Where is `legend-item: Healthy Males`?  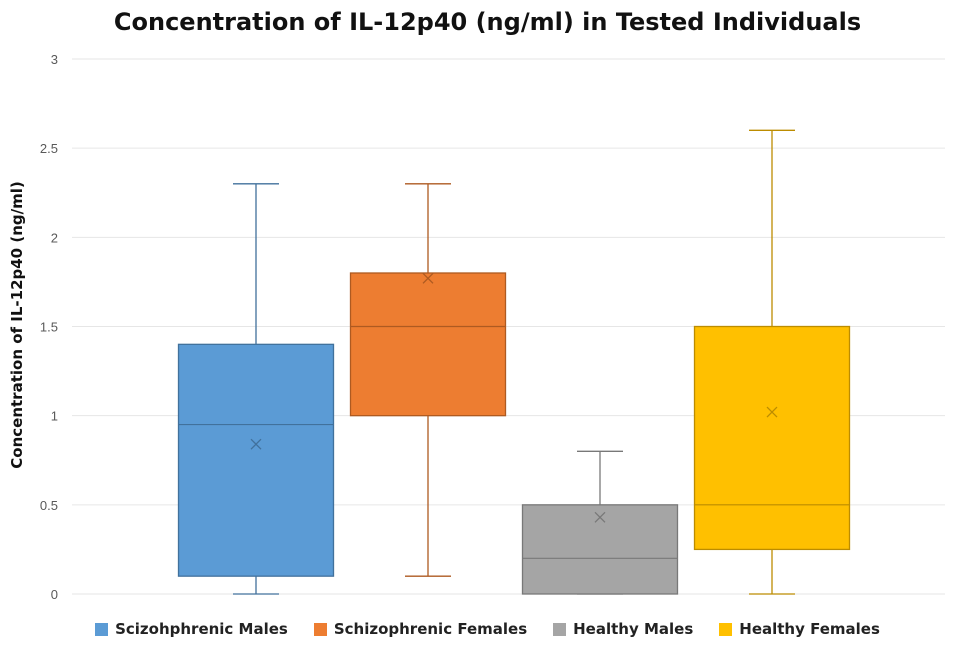
legend-item: Healthy Males is located at coordinates (623, 629).